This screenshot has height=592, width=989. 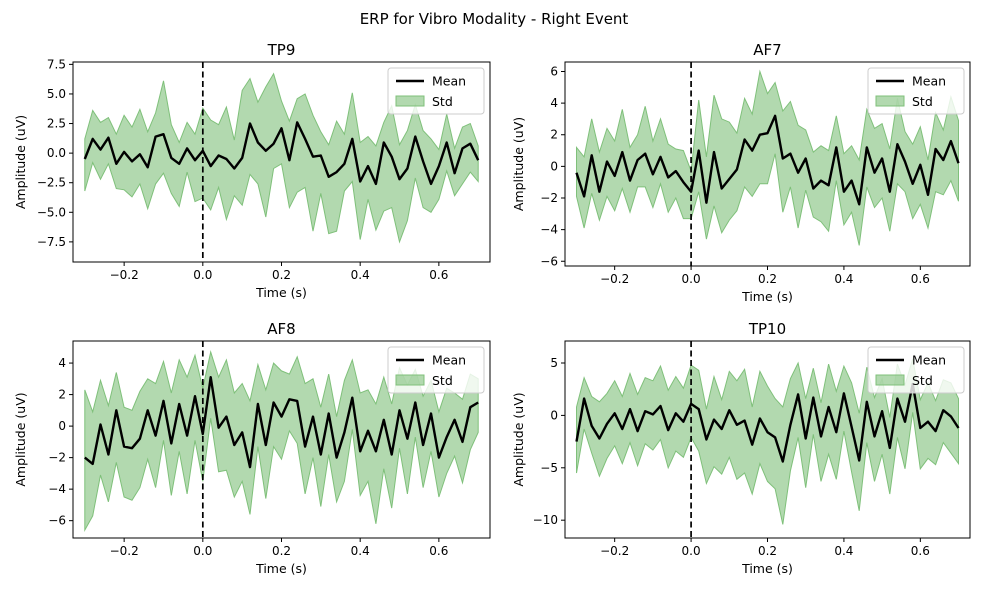 What do you see at coordinates (51, 212) in the screenshot?
I see `y-tick-label: −5.0` at bounding box center [51, 212].